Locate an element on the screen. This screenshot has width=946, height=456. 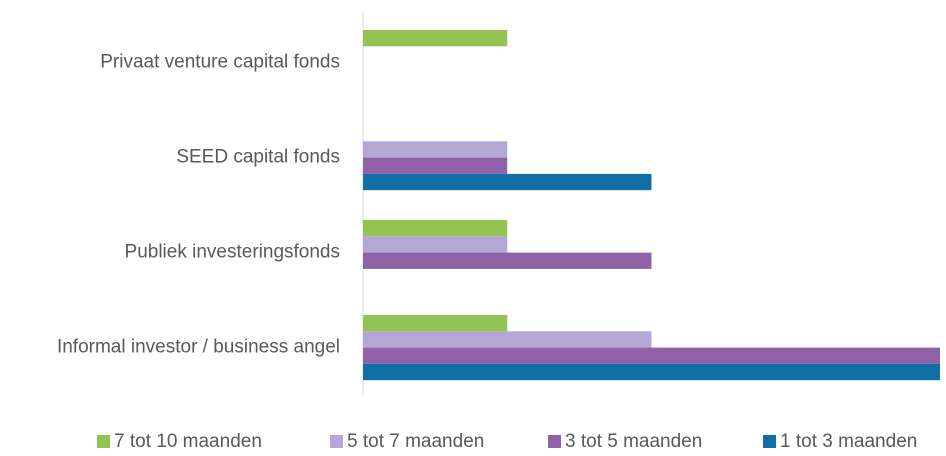
legend-label: 1 tot 3 maanden is located at coordinates (848, 441).